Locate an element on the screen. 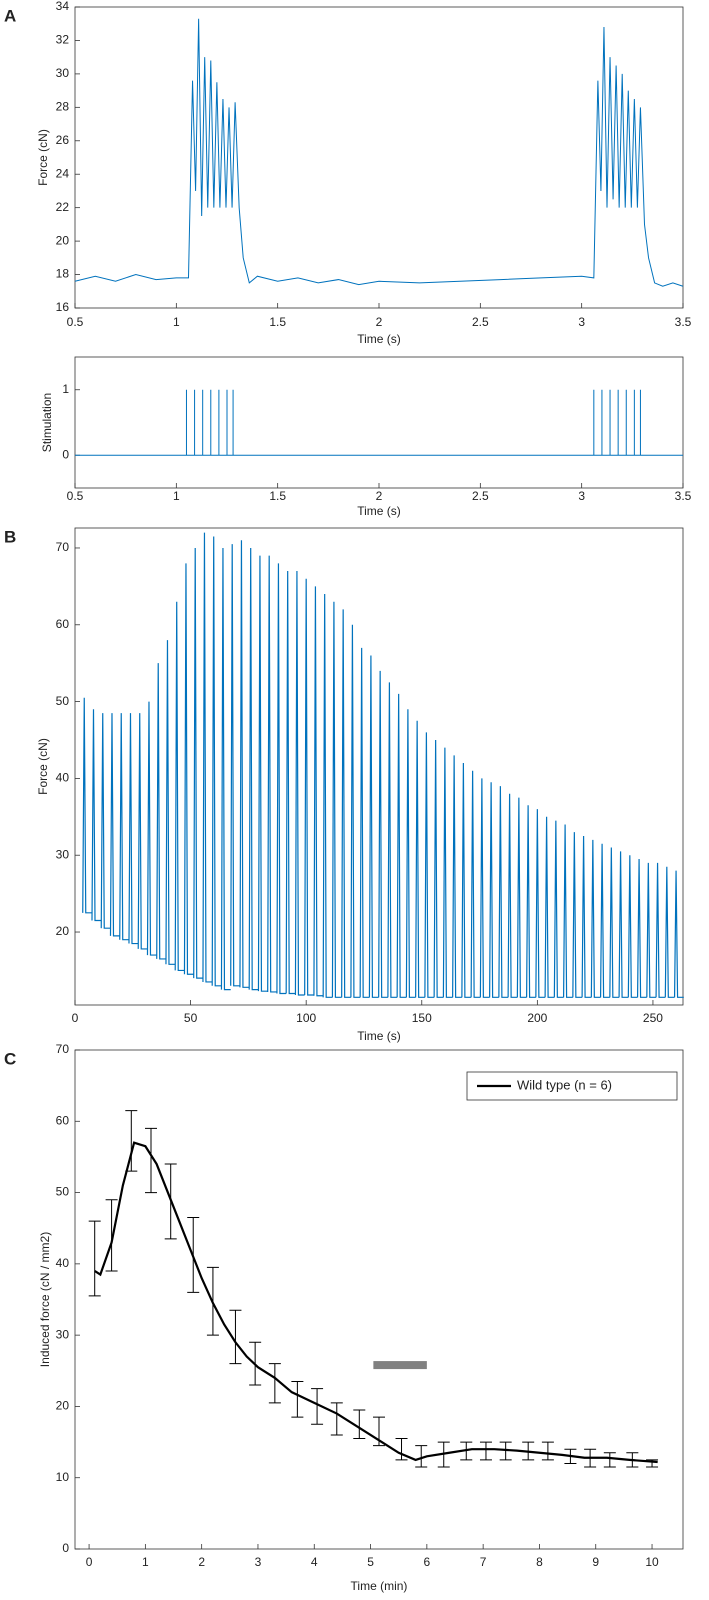 The image size is (709, 1600). x-tick-label: 150 is located at coordinates (422, 1018).